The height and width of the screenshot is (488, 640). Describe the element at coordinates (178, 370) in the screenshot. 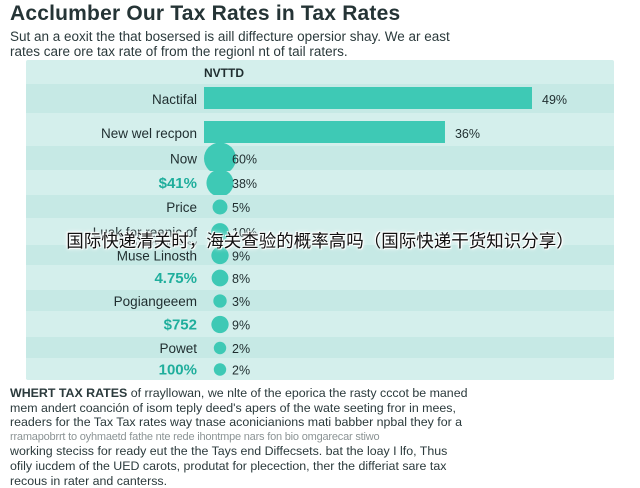

I see `category-label: 100%` at that location.